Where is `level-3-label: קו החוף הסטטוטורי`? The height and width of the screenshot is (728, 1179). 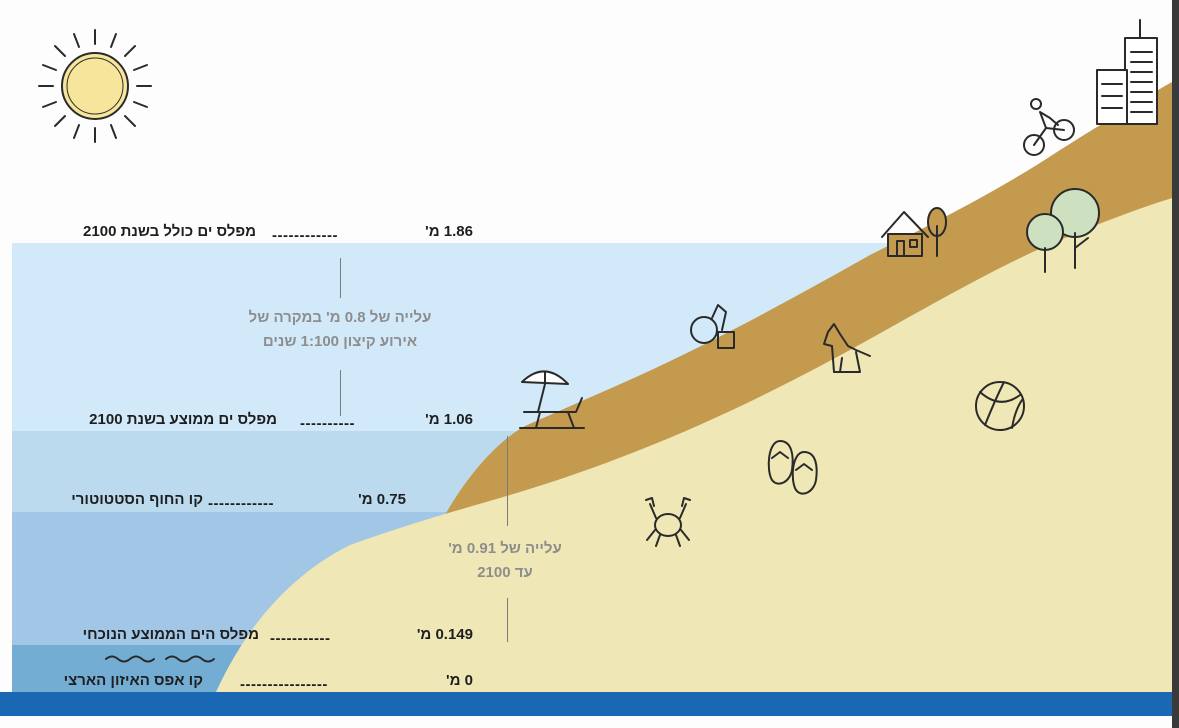
level-3-label: קו החוף הסטטוטורי is located at coordinates (137, 499).